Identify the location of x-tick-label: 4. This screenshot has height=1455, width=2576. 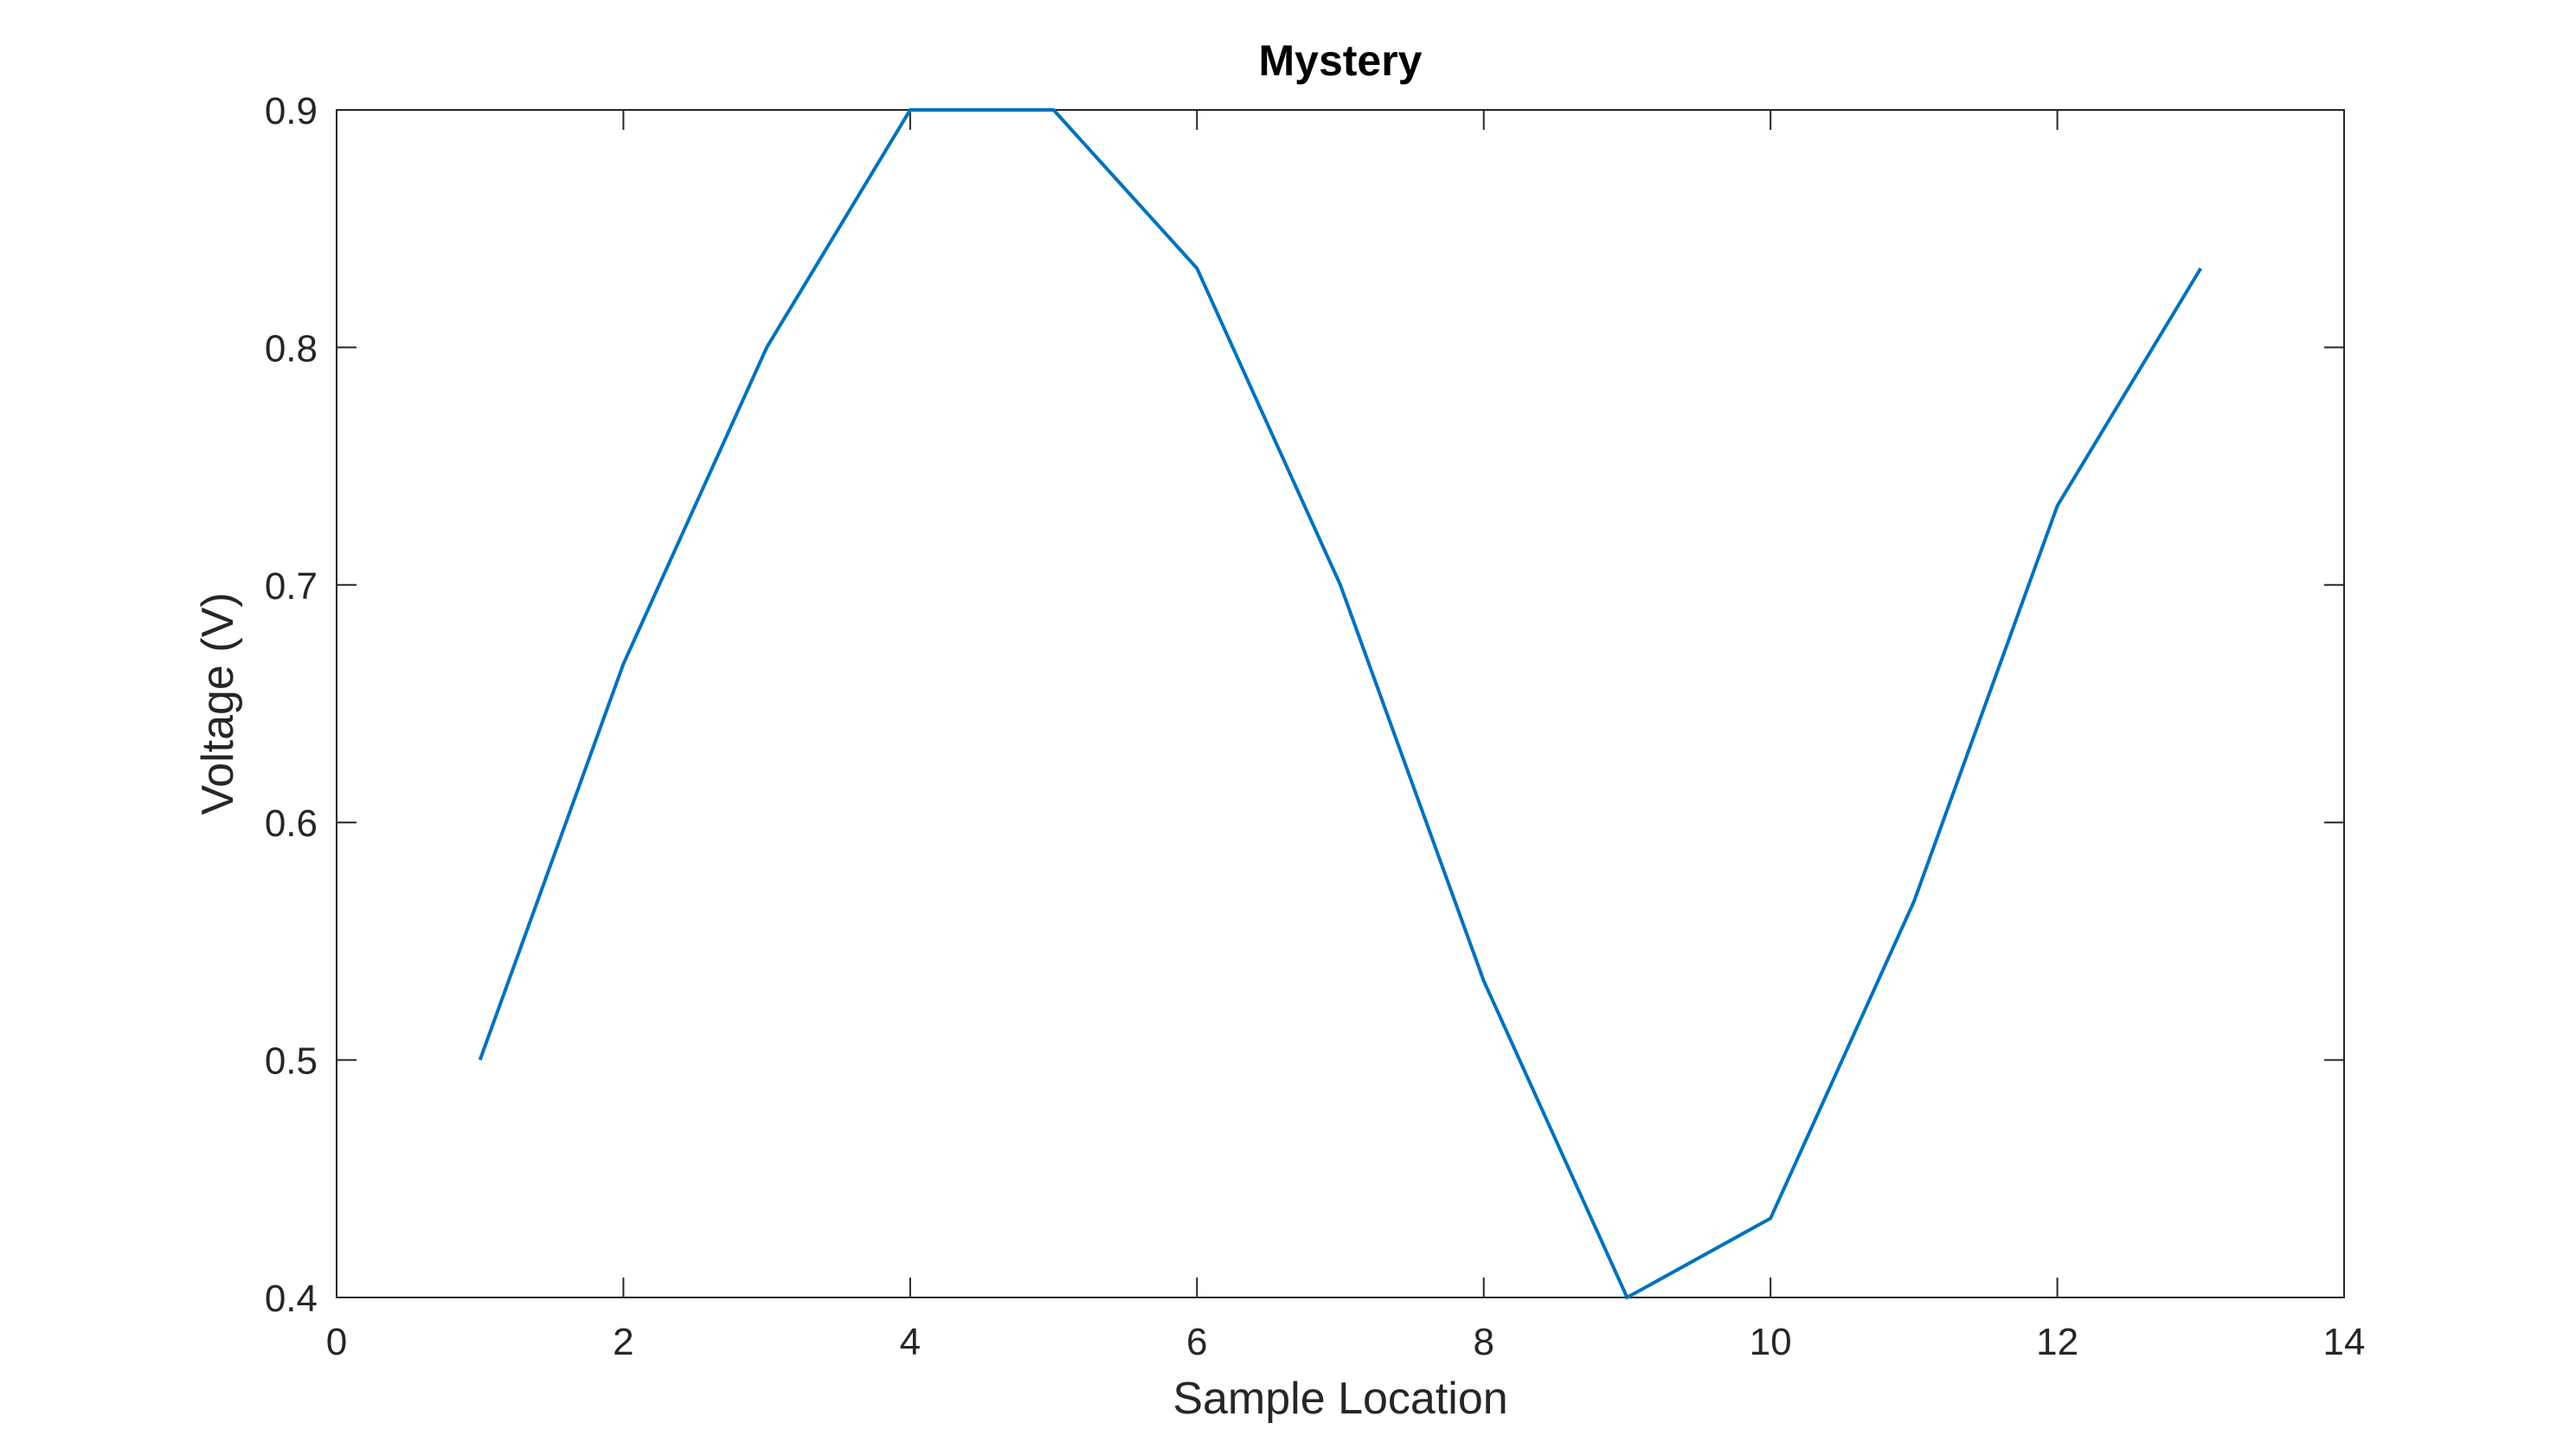
(911, 1342).